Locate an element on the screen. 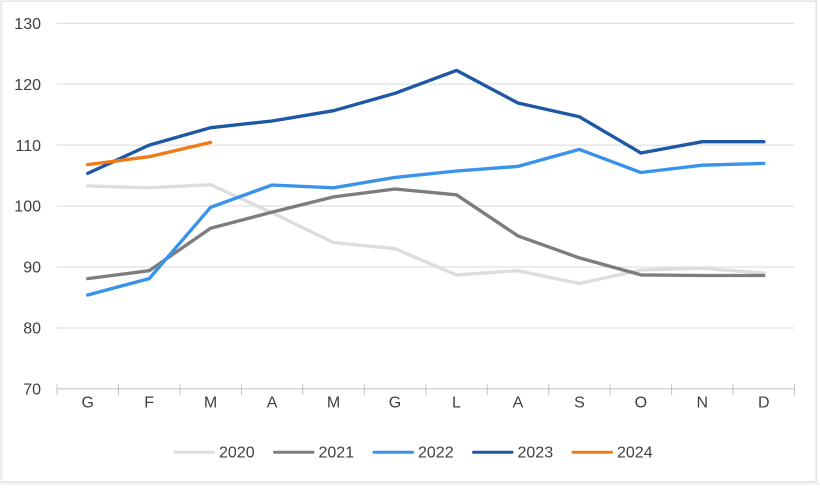 This screenshot has height=490, width=820. svg-text: 130 is located at coordinates (27, 24).